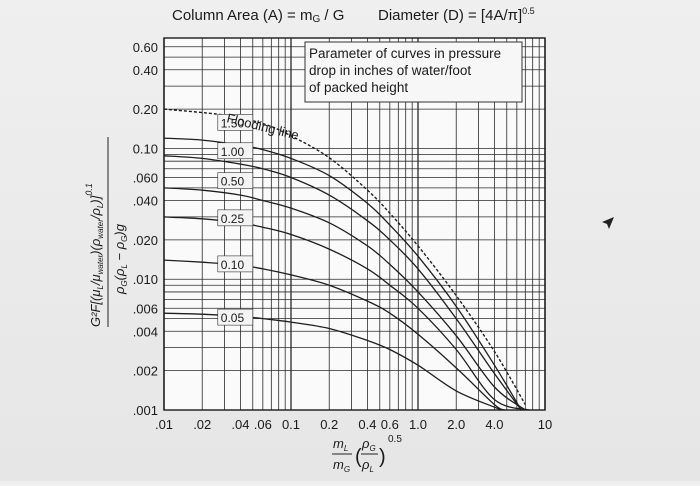 The image size is (700, 486). Describe the element at coordinates (340, 444) in the screenshot. I see `svg-text: mL` at that location.